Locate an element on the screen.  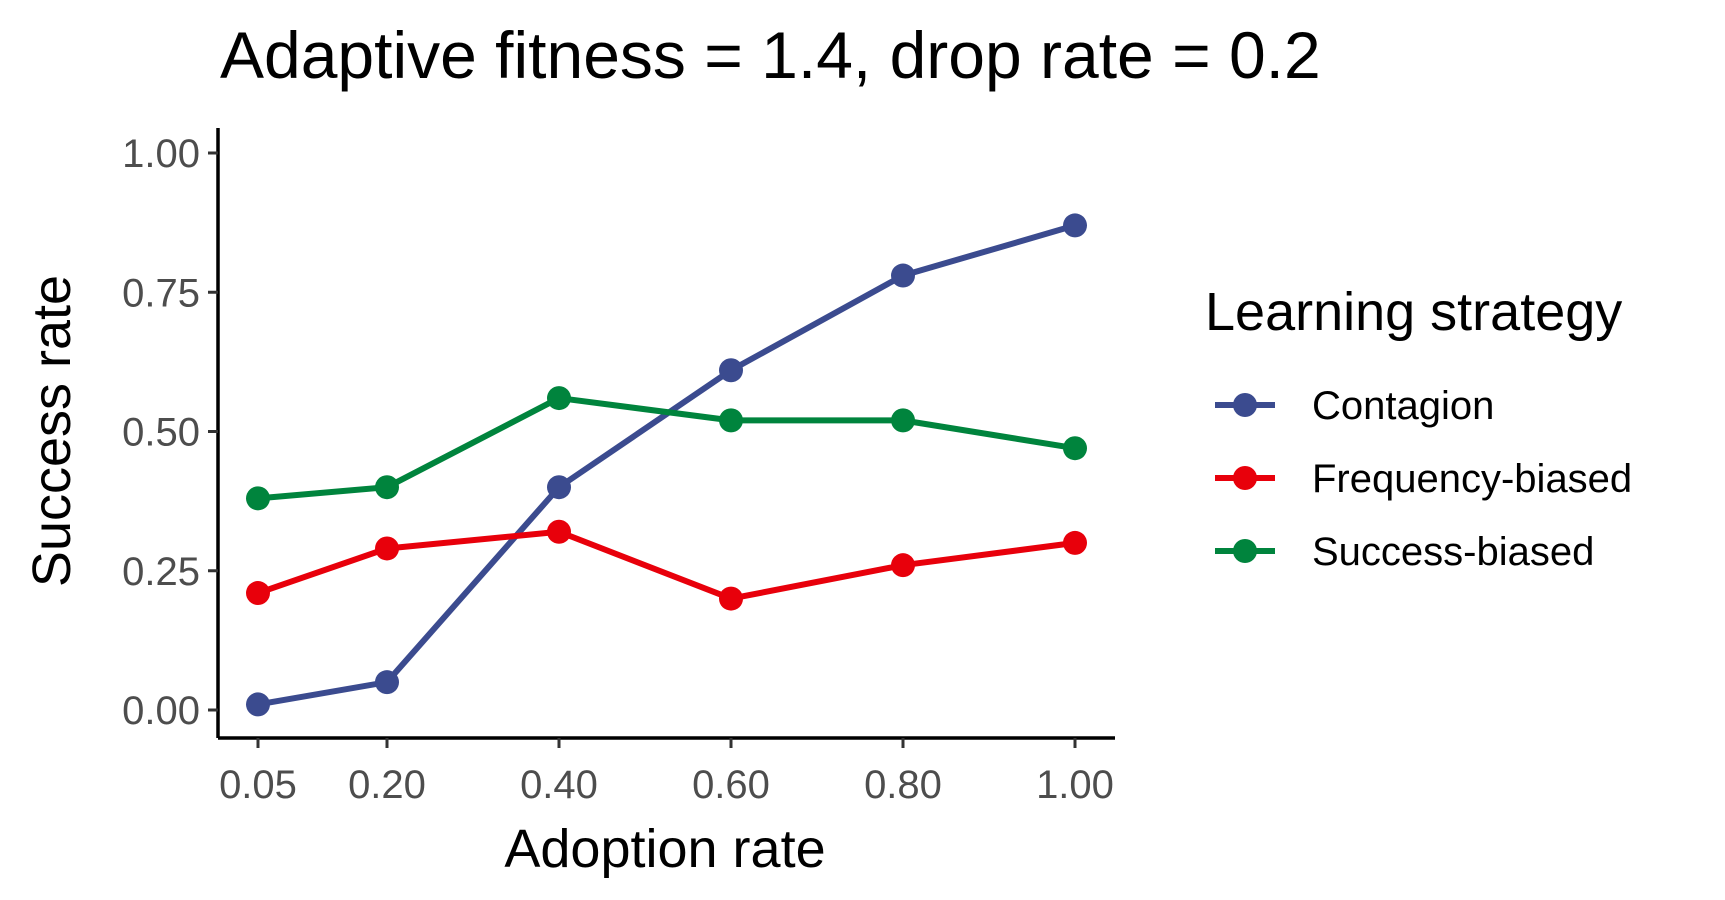
legend-item-frequency-biased: Frequency-biased is located at coordinates (1423, 479).